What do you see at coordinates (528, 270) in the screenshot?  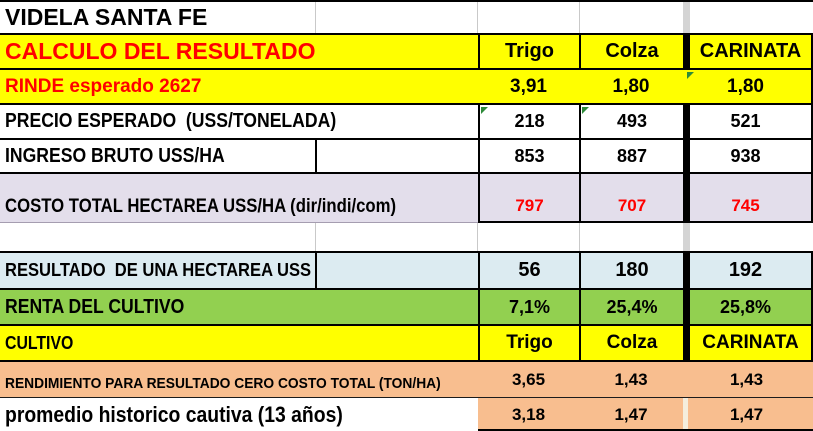 I see `cell-resultado-trigo: 56` at bounding box center [528, 270].